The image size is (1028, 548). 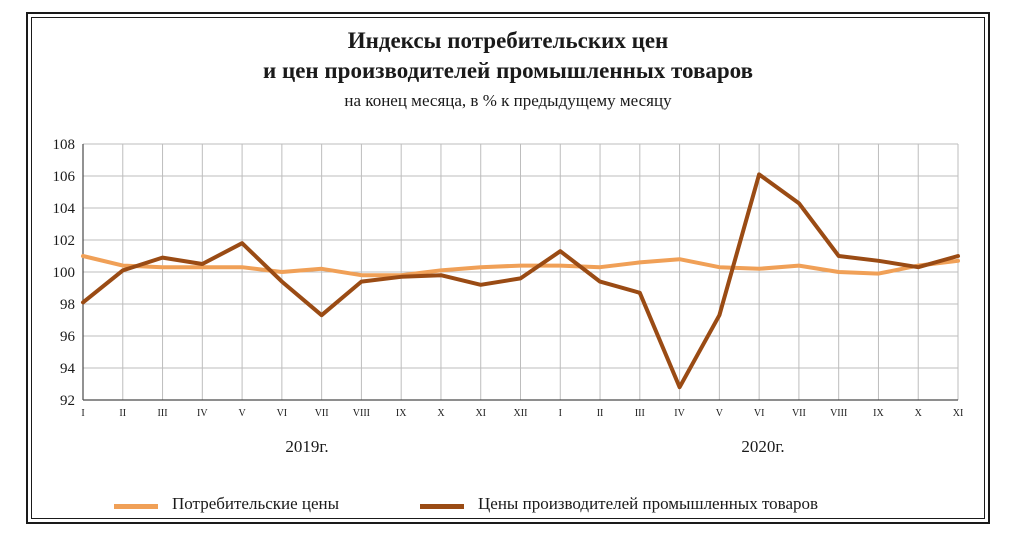 I want to click on y-tick-label: 98, so click(x=67, y=305).